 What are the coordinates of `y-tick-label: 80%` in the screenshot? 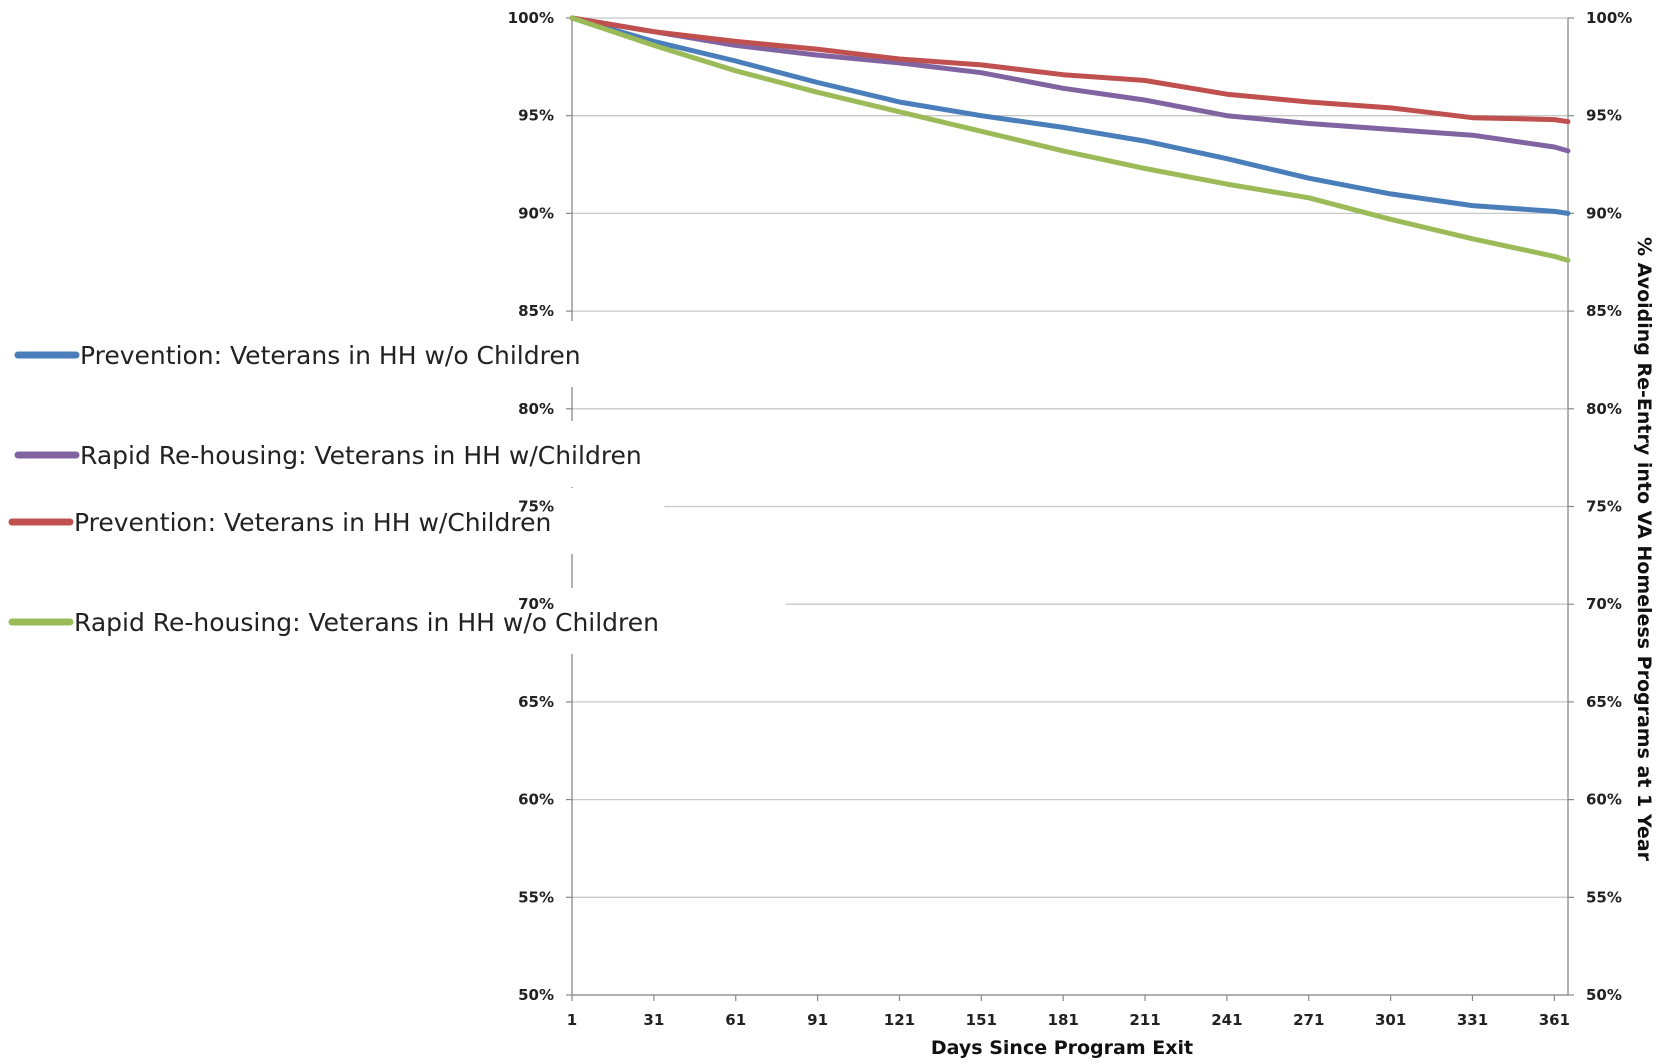 It's located at (536, 409).